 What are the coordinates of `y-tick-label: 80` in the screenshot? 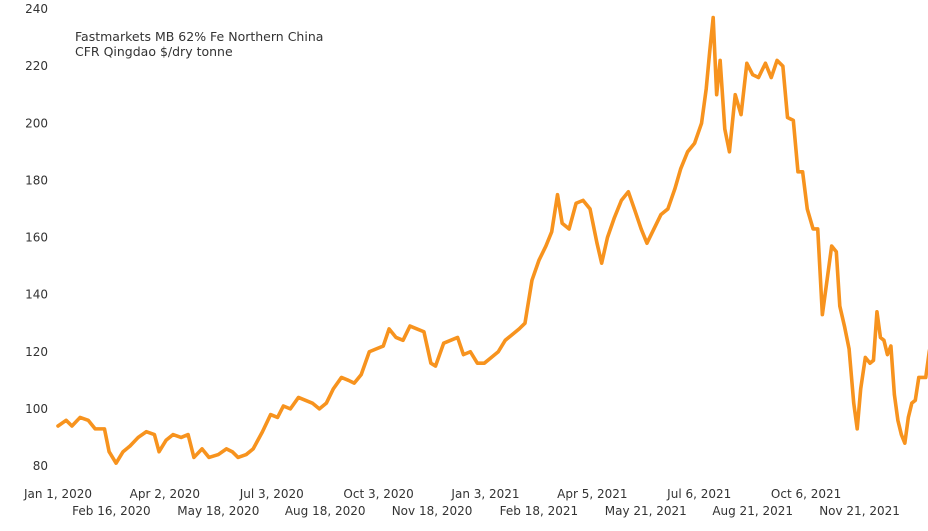 It's located at (40, 466).